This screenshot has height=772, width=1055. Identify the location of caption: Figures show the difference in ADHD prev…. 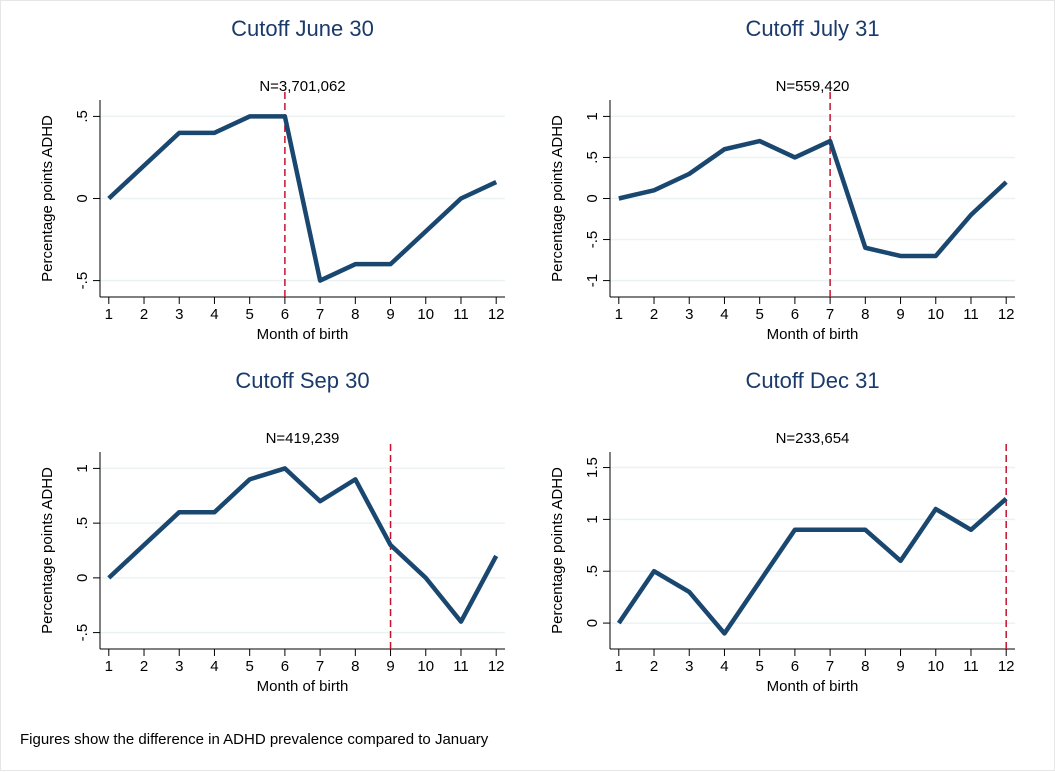
(254, 739).